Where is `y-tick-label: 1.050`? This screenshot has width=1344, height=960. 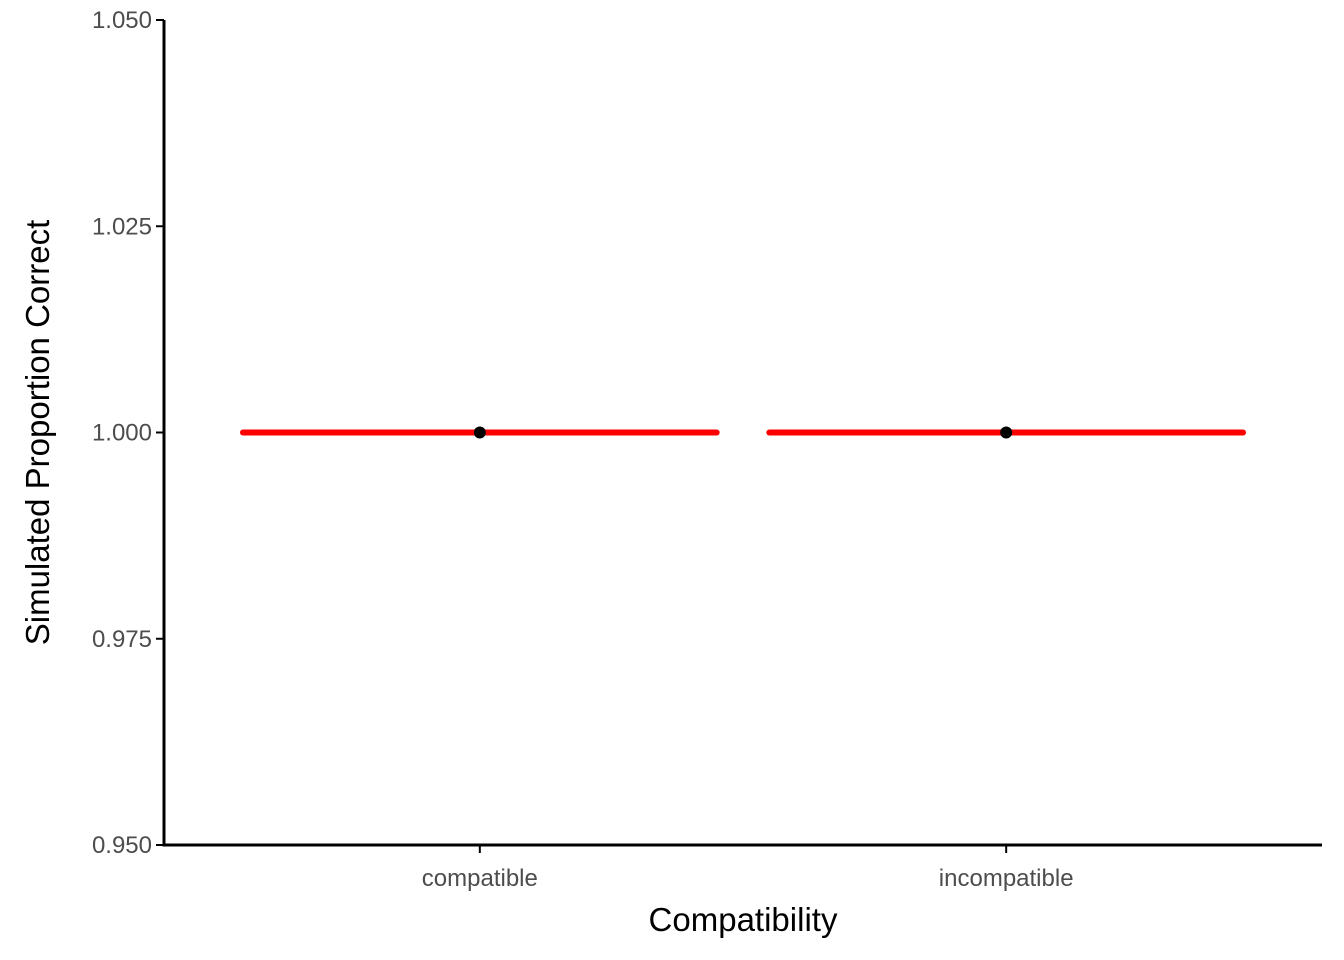
y-tick-label: 1.050 is located at coordinates (122, 20).